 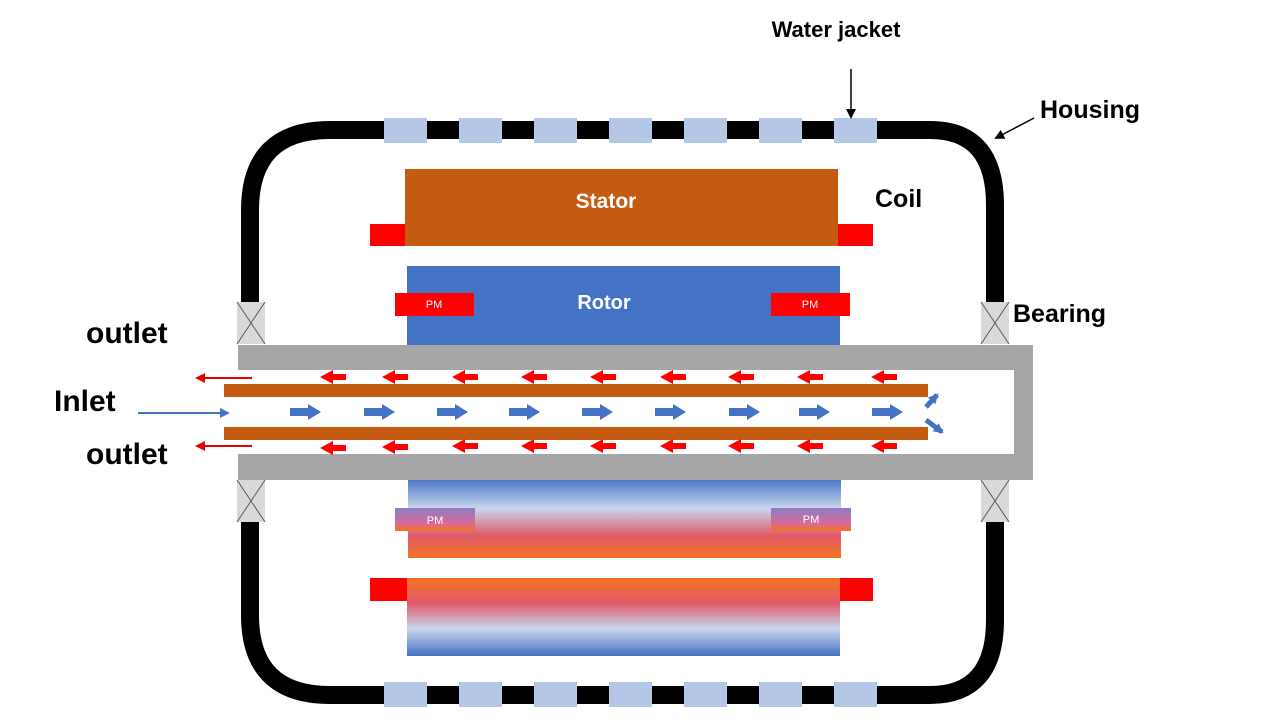 I want to click on coil-label: Coil, so click(x=898, y=199).